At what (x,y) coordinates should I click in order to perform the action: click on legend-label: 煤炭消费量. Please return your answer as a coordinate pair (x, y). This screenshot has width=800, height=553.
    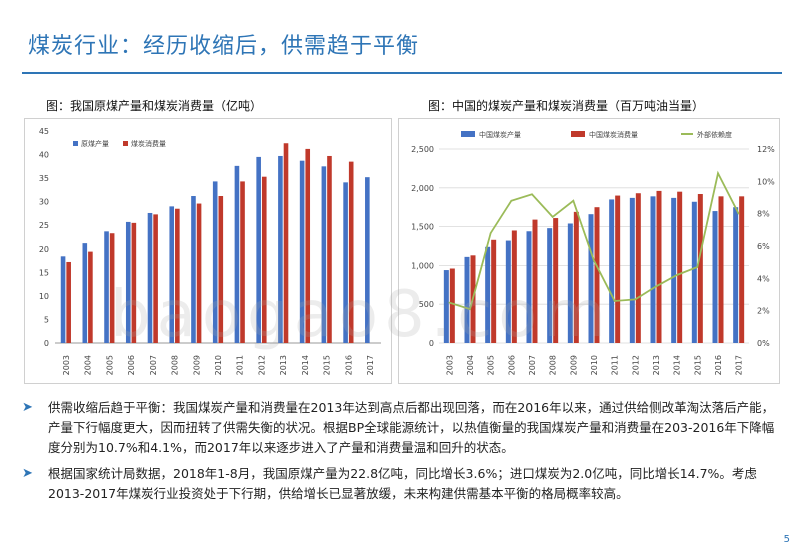
    Looking at the image, I should click on (148, 143).